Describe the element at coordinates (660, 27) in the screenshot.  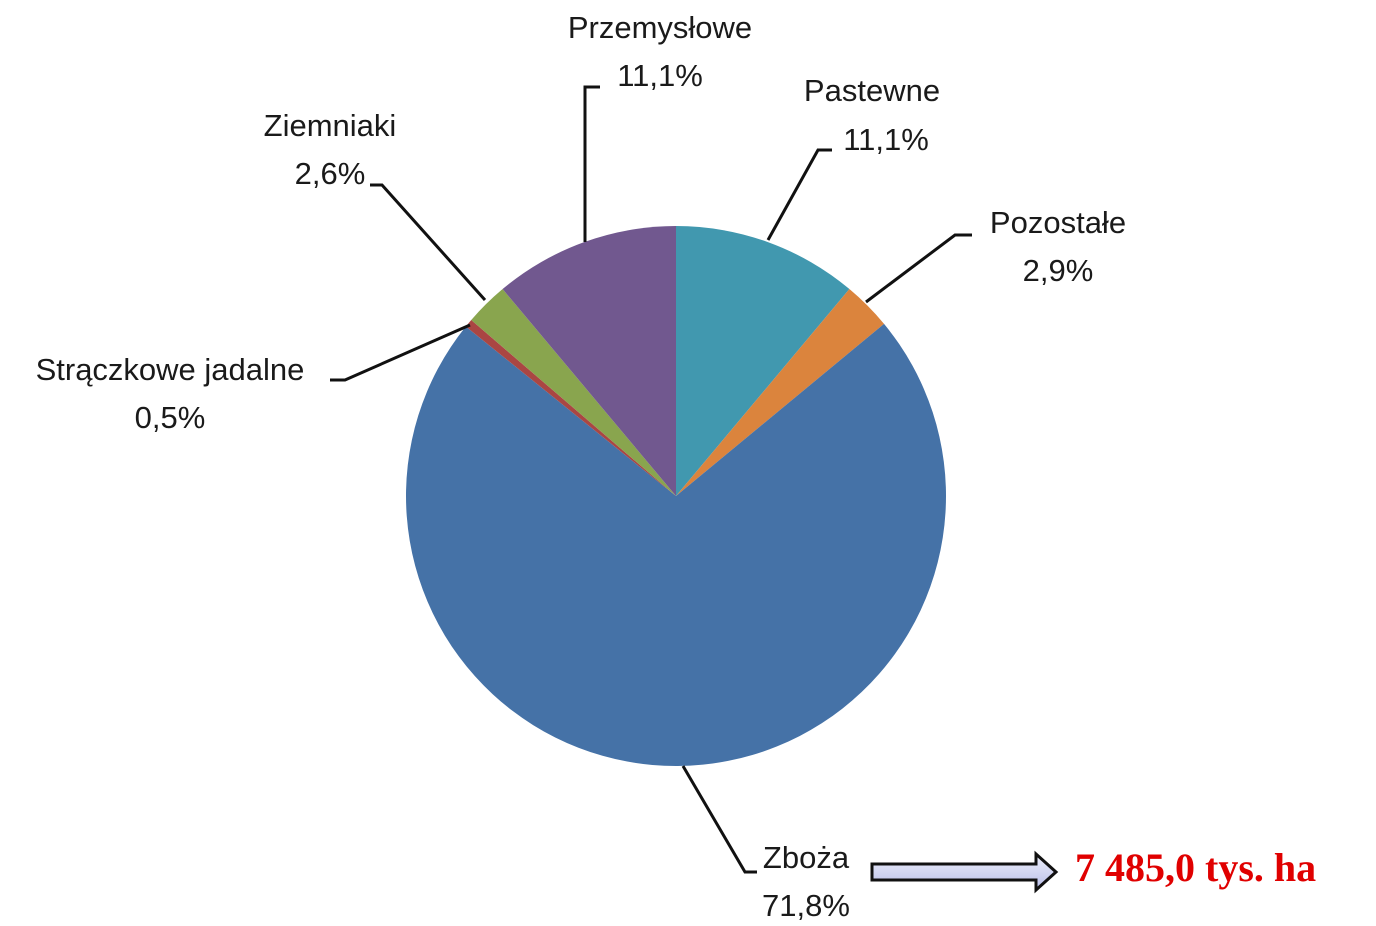
I see `category-label: Przemysłowe` at that location.